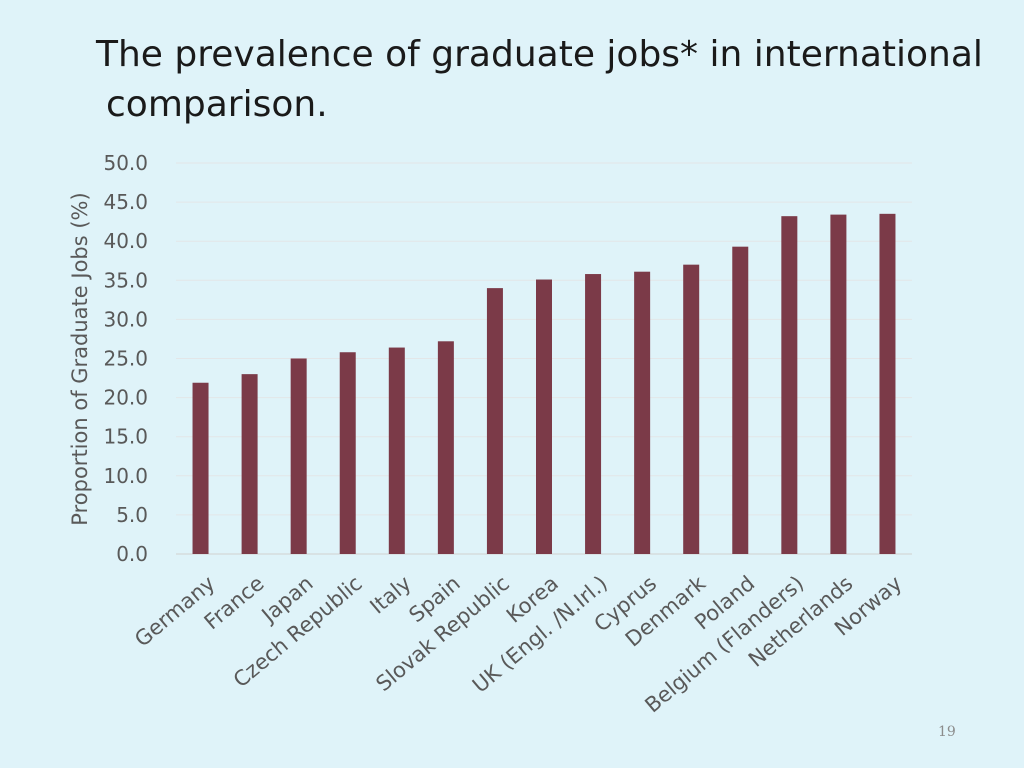 This screenshot has width=1024, height=768. Describe the element at coordinates (947, 732) in the screenshot. I see `slide-number: 19` at that location.